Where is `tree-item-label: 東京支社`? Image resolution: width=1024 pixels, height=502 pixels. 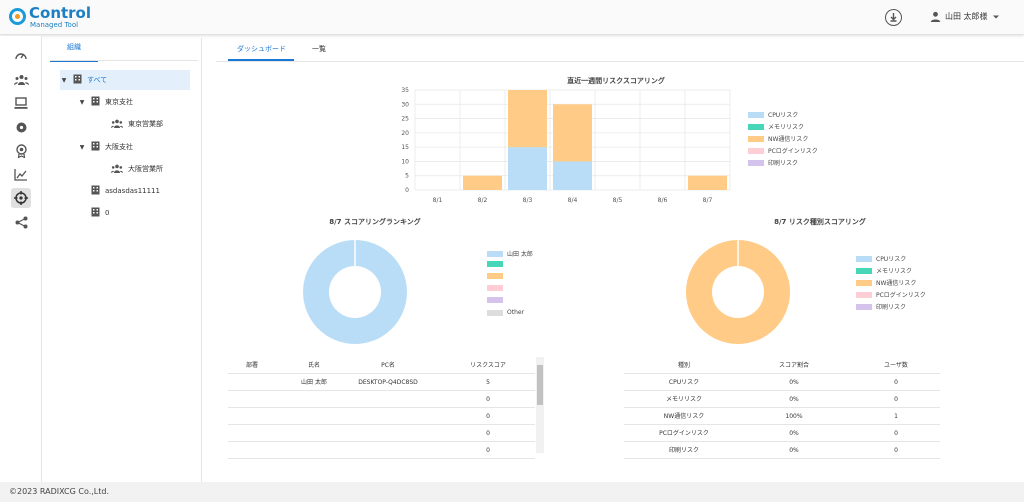
tree-item-label: 東京支社 is located at coordinates (119, 102).